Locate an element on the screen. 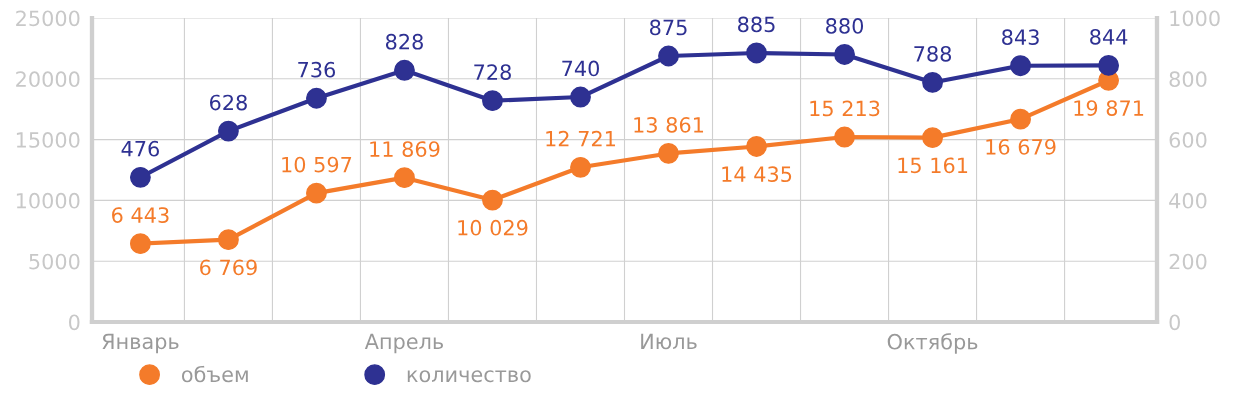 Image resolution: width=1237 pixels, height=401 pixels. data-label: 885 is located at coordinates (756, 24).